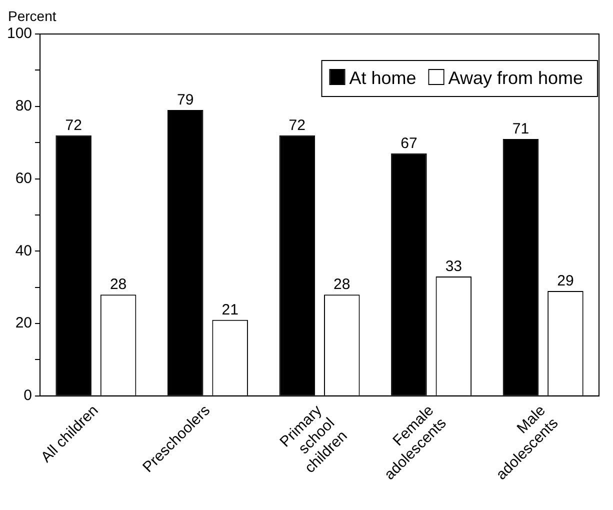  What do you see at coordinates (230, 310) in the screenshot?
I see `data-label: 21` at bounding box center [230, 310].